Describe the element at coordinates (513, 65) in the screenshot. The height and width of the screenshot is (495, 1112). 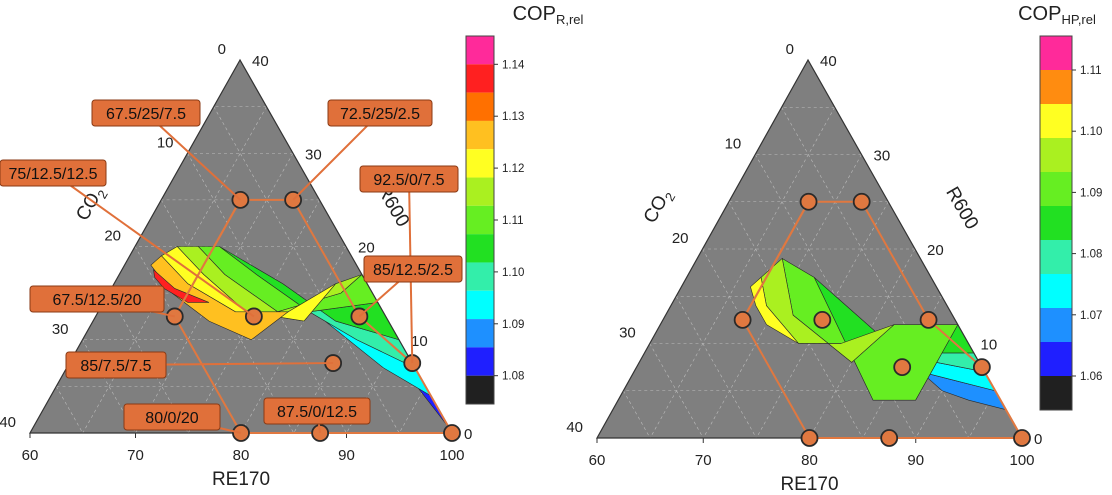
I see `colorbar-tick-label: 1.14` at that location.